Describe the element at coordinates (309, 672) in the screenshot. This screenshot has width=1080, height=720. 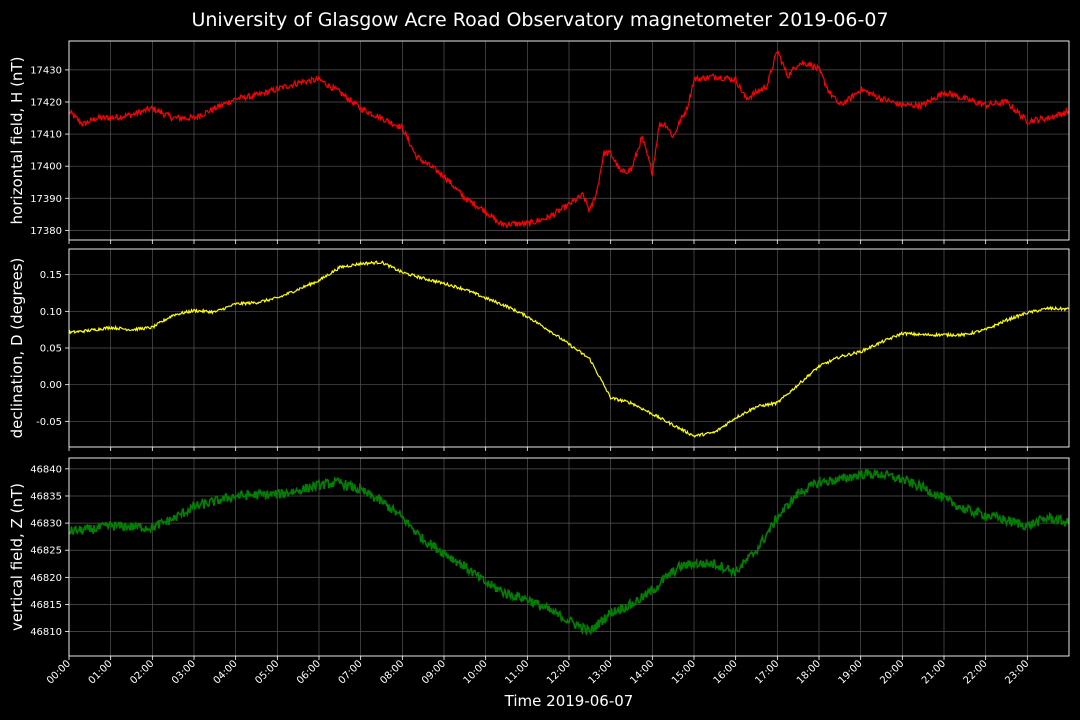
I see `x-tick-label: 06:00` at that location.